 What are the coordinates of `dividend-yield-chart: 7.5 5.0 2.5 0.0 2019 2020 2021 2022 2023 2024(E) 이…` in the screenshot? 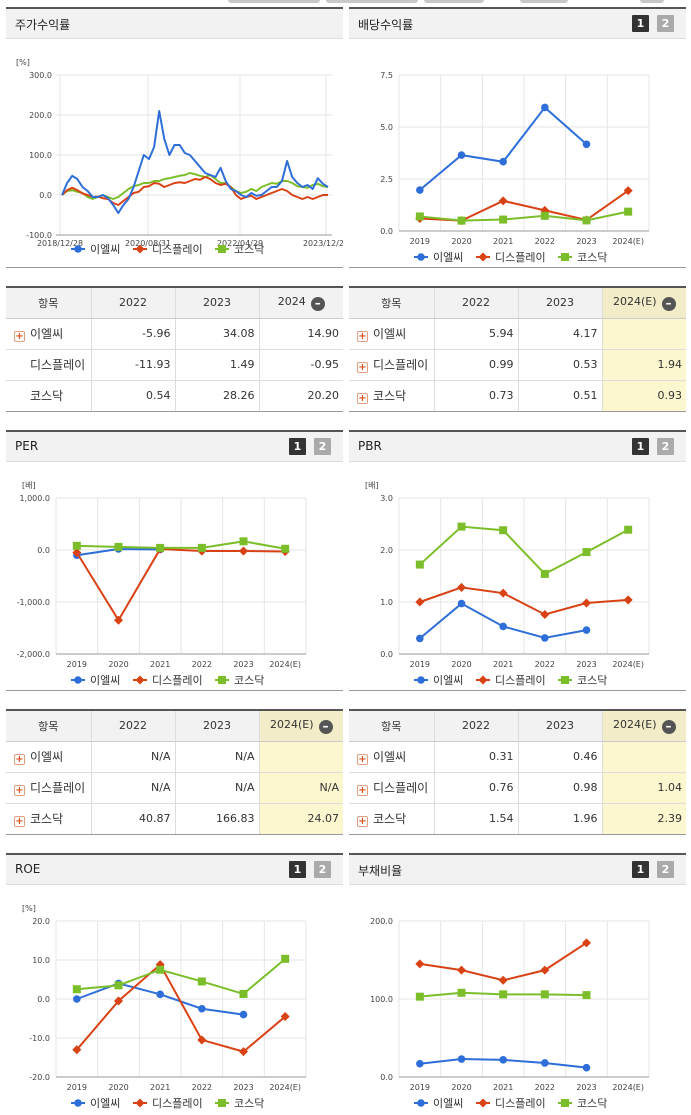 It's located at (515, 167).